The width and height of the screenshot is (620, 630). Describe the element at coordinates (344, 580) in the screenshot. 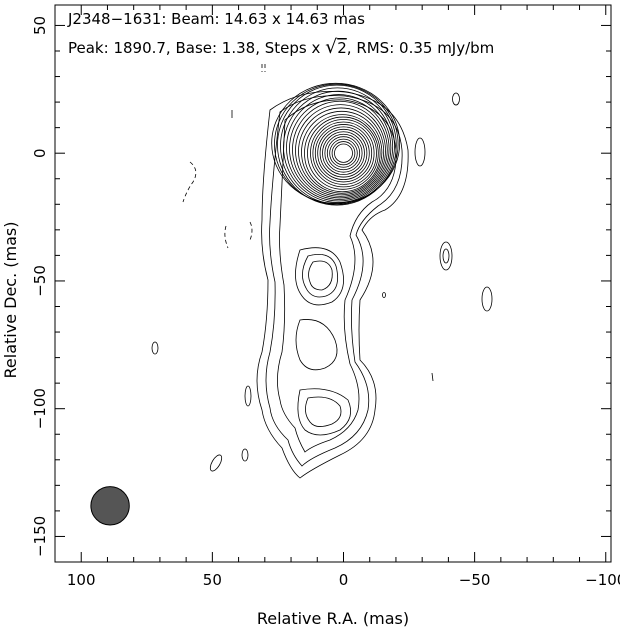

I see `x-tick-label: 0` at that location.